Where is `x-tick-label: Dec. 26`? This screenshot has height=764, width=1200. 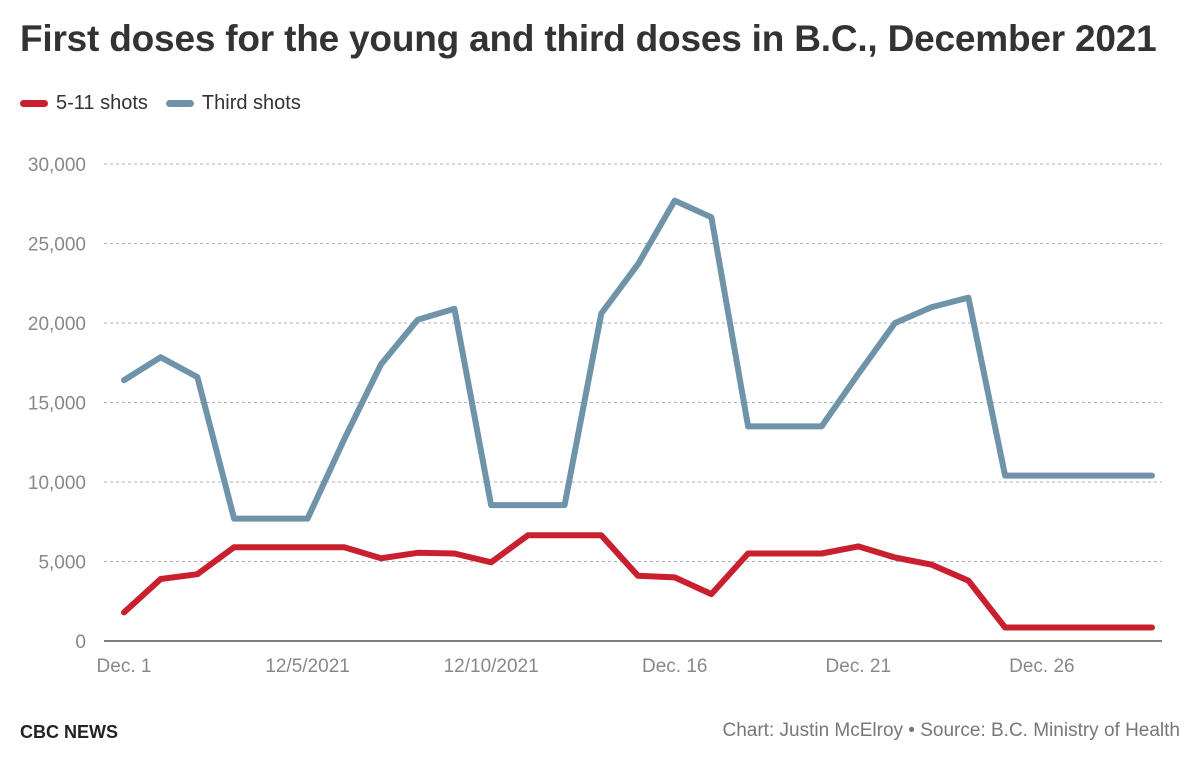
x-tick-label: Dec. 26 is located at coordinates (1041, 666).